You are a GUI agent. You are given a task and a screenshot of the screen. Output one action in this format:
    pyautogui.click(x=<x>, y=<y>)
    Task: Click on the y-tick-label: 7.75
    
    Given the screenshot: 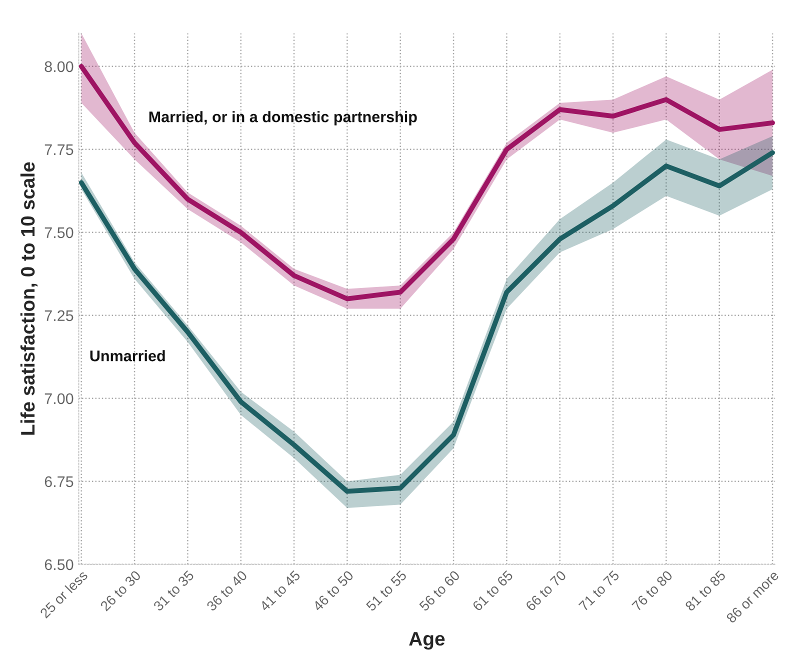 What is the action you would take?
    pyautogui.click(x=59, y=150)
    